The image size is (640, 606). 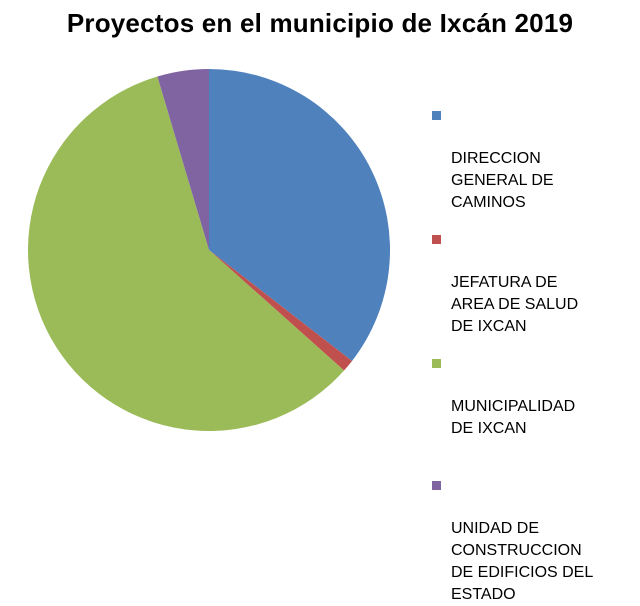 What do you see at coordinates (515, 304) in the screenshot?
I see `legend-label: JEFATURA DE AREA DE SALUD DE IXCAN` at bounding box center [515, 304].